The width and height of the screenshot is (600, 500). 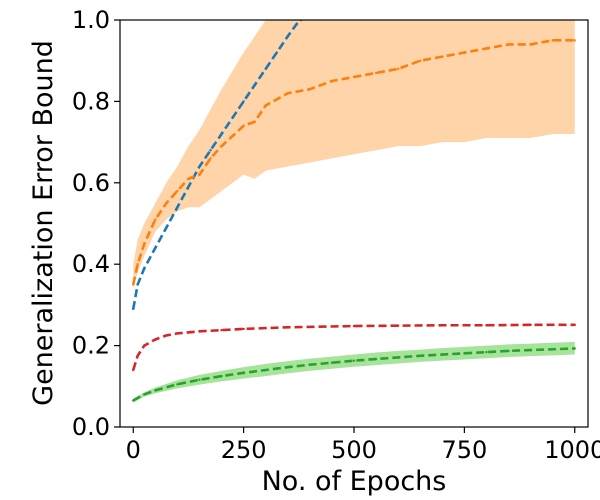 What do you see at coordinates (91, 183) in the screenshot?
I see `y-tick-label: 0.6` at bounding box center [91, 183].